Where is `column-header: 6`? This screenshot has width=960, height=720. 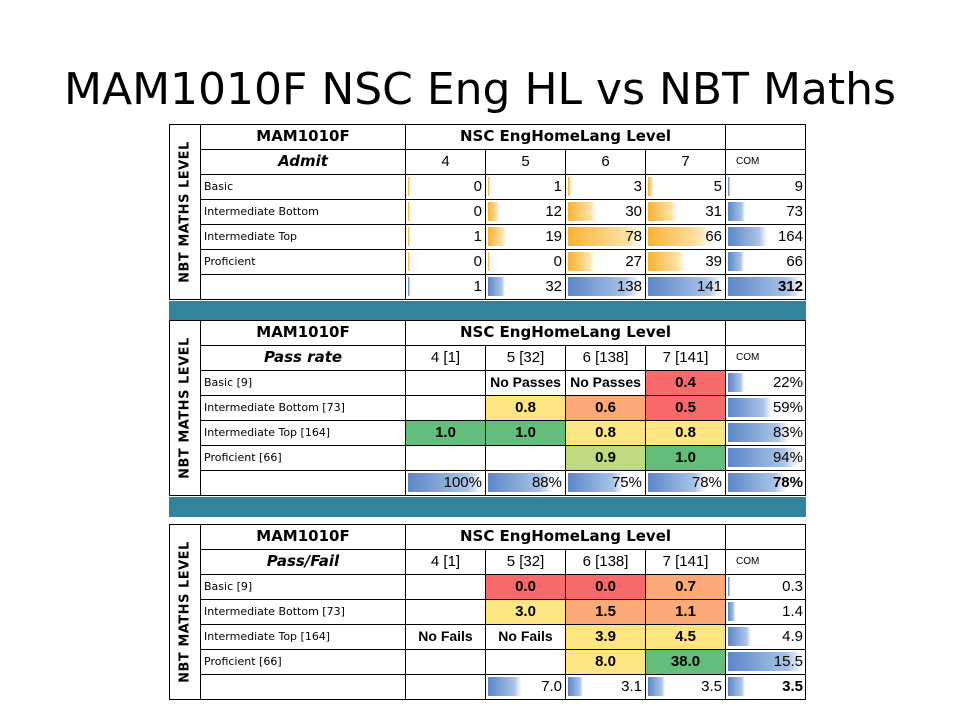 column-header: 6 is located at coordinates (606, 161).